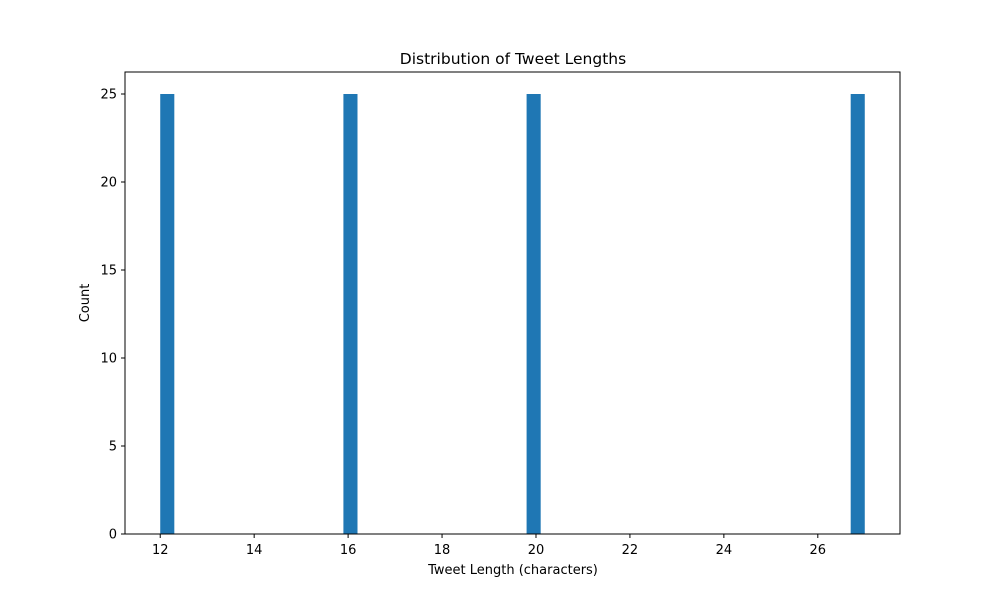 The image size is (1000, 605). Describe the element at coordinates (113, 535) in the screenshot. I see `y-tick-label-0: 0` at that location.